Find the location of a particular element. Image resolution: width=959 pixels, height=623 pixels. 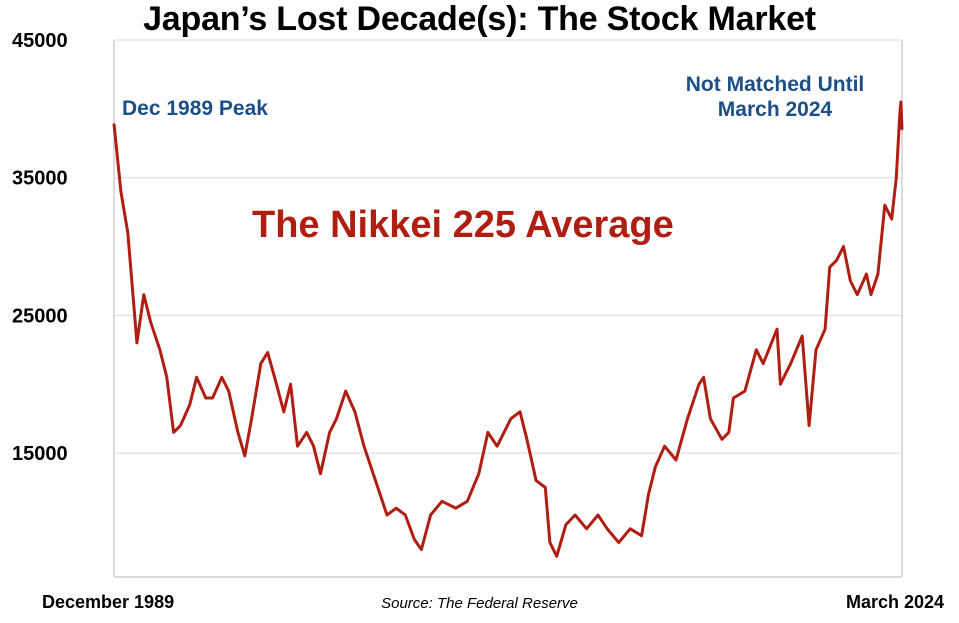

y-tick-label: 25000 is located at coordinates (40, 316).